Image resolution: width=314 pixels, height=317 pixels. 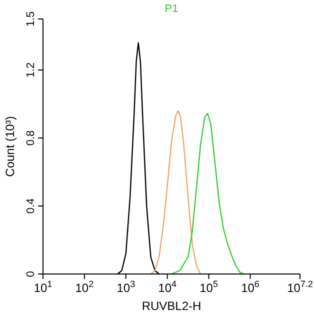 What do you see at coordinates (167, 287) in the screenshot?
I see `x-tick-label: 10$^{4}$` at bounding box center [167, 287].